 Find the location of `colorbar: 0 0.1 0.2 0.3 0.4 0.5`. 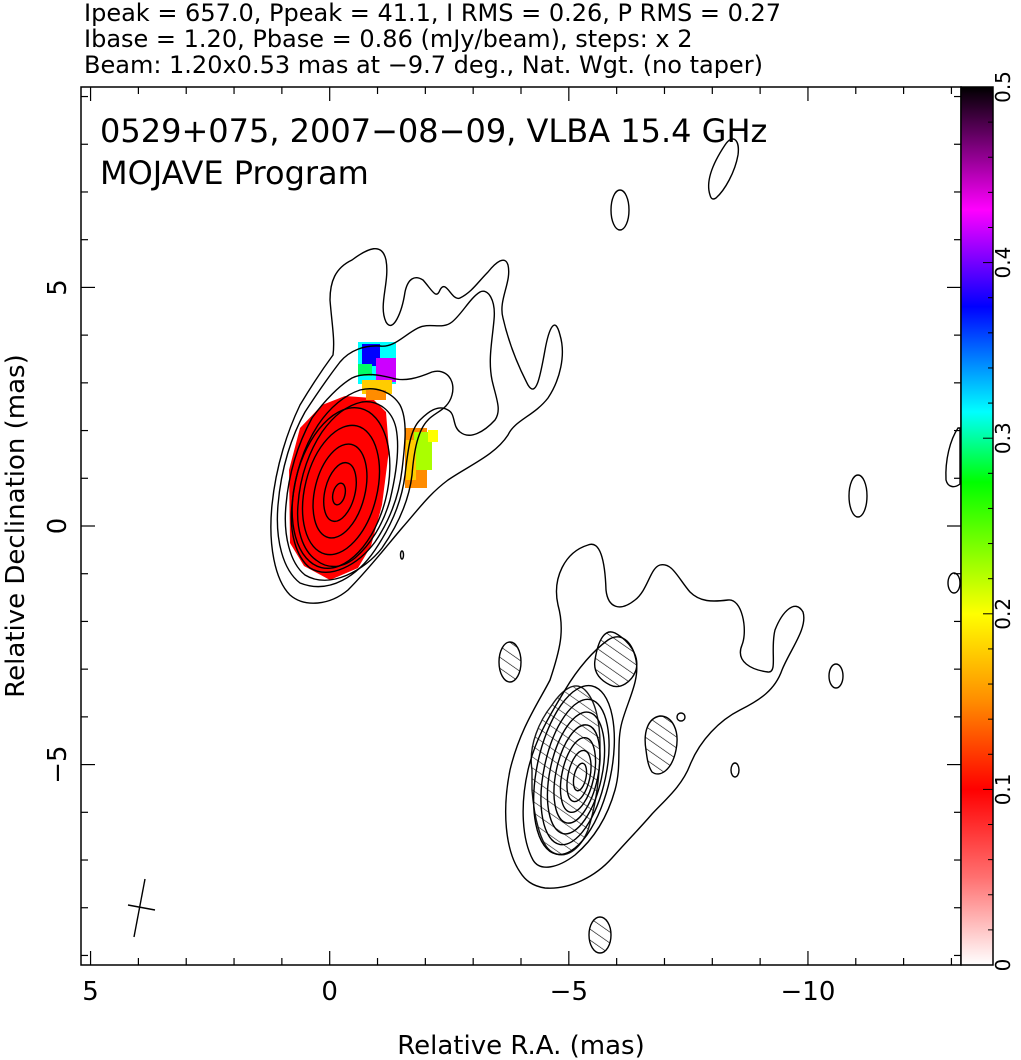

colorbar: 0 0.1 0.2 0.3 0.4 0.5 is located at coordinates (987, 521).